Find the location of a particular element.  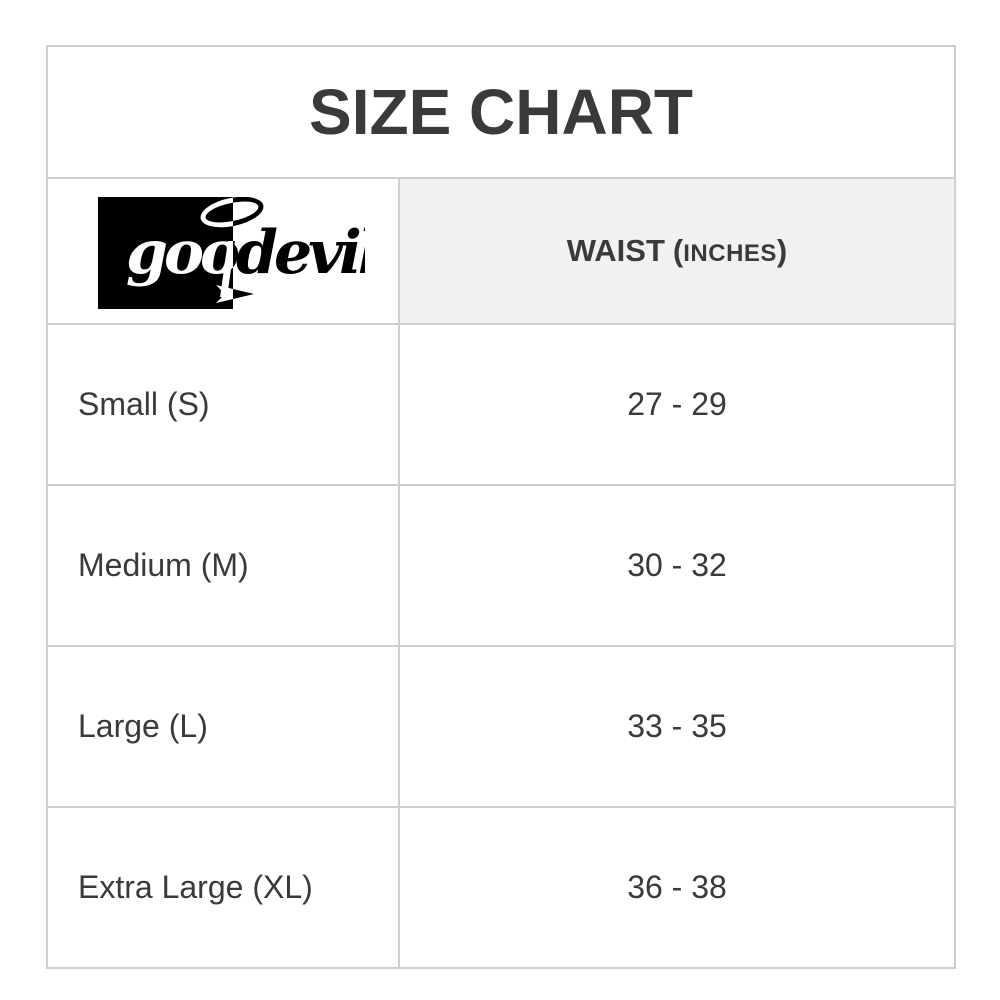

brand-logo-cell: goodevil goodevil is located at coordinates (223, 251).